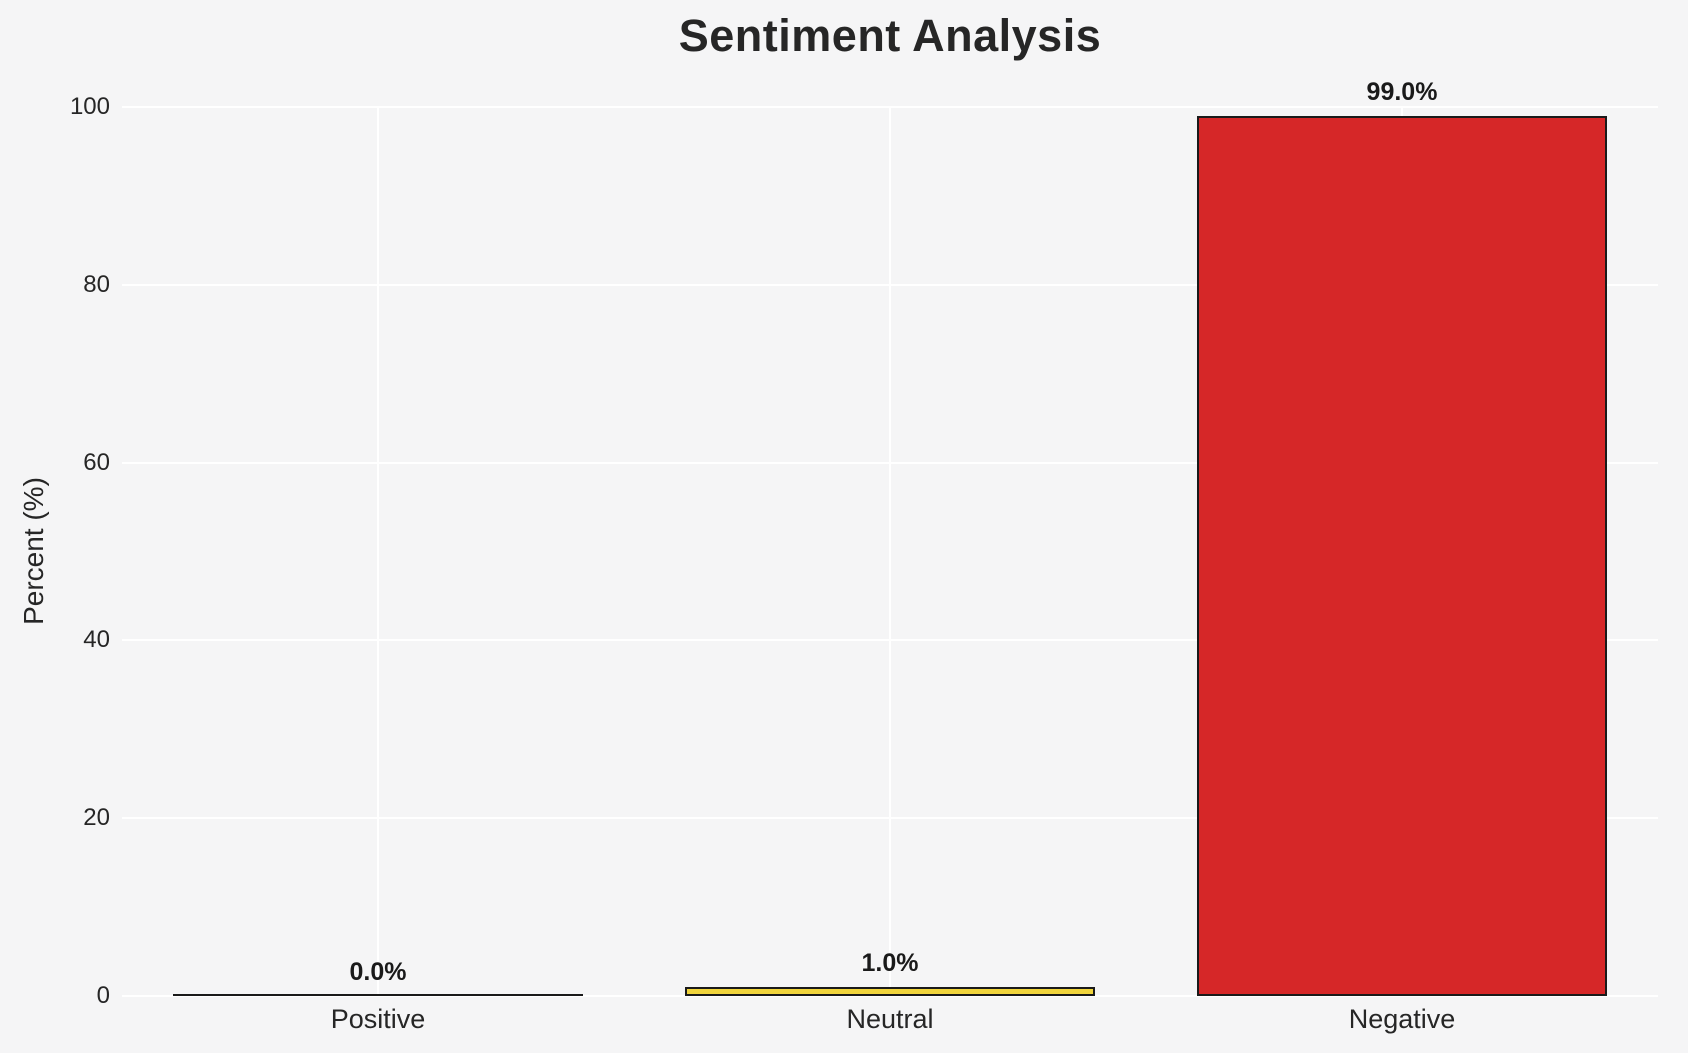 The width and height of the screenshot is (1688, 1053). Describe the element at coordinates (890, 1019) in the screenshot. I see `x-tick-label: Neutral` at that location.